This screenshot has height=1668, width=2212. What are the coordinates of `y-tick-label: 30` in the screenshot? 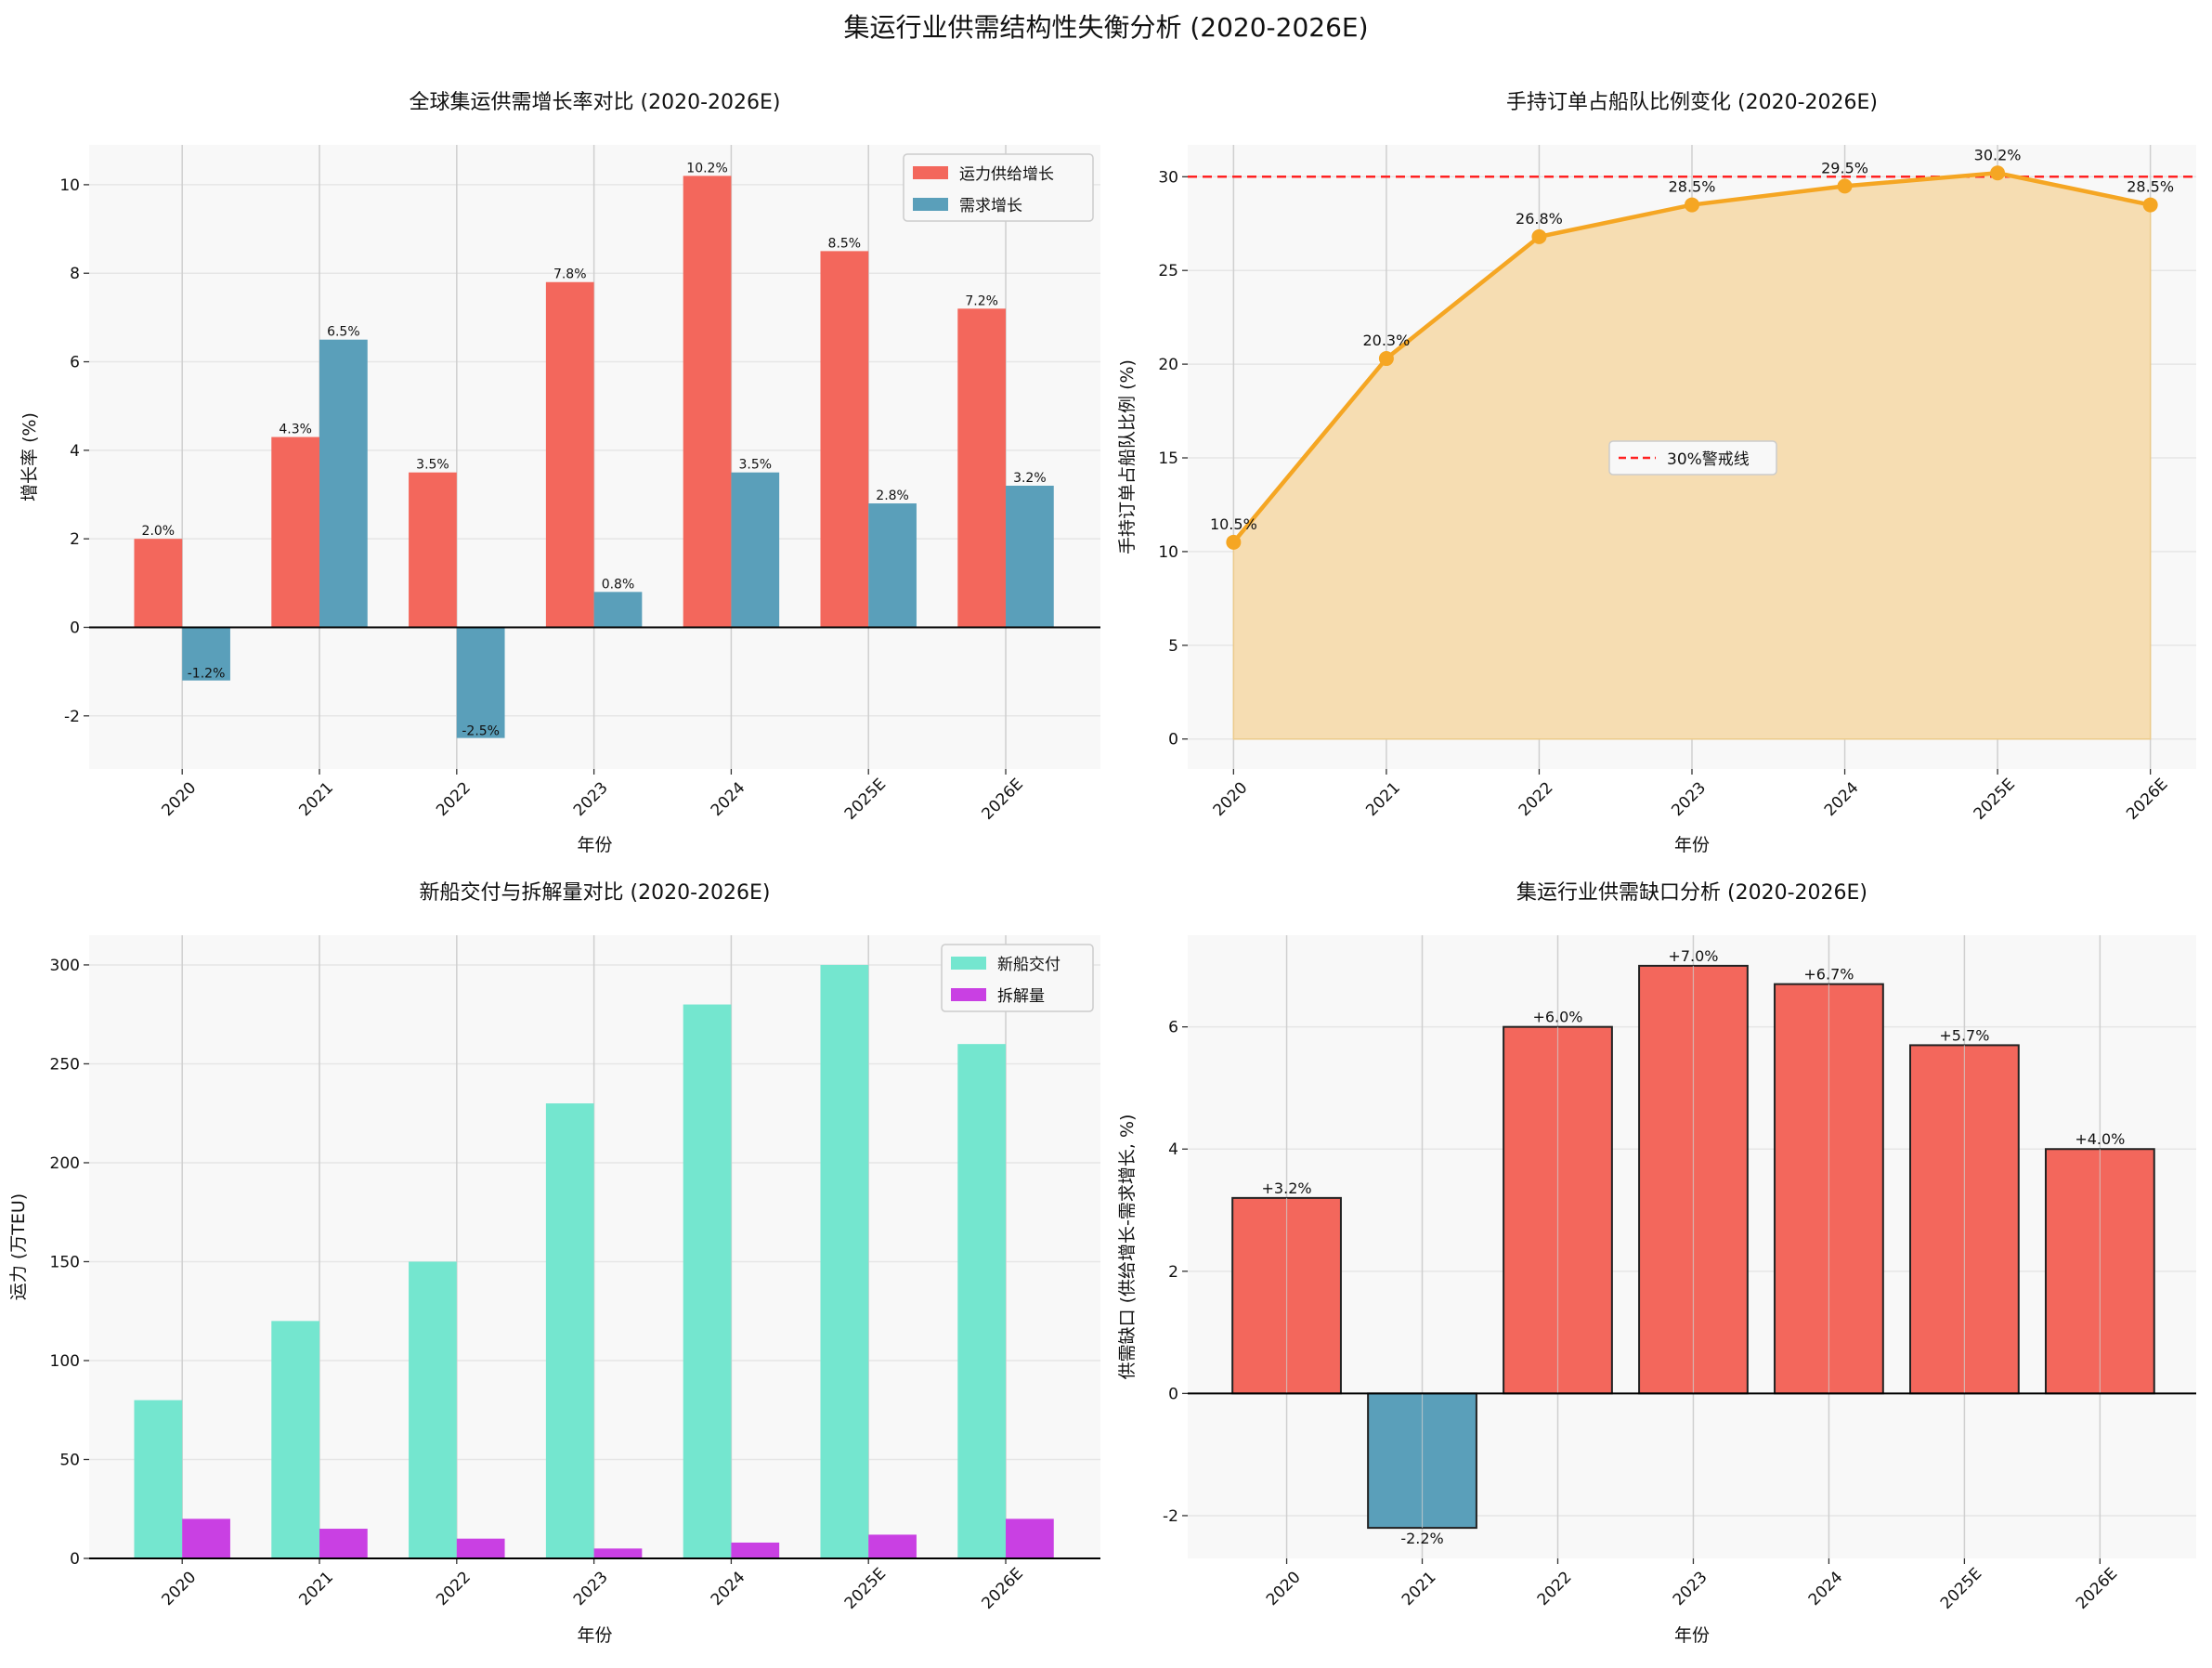 It's located at (1168, 177).